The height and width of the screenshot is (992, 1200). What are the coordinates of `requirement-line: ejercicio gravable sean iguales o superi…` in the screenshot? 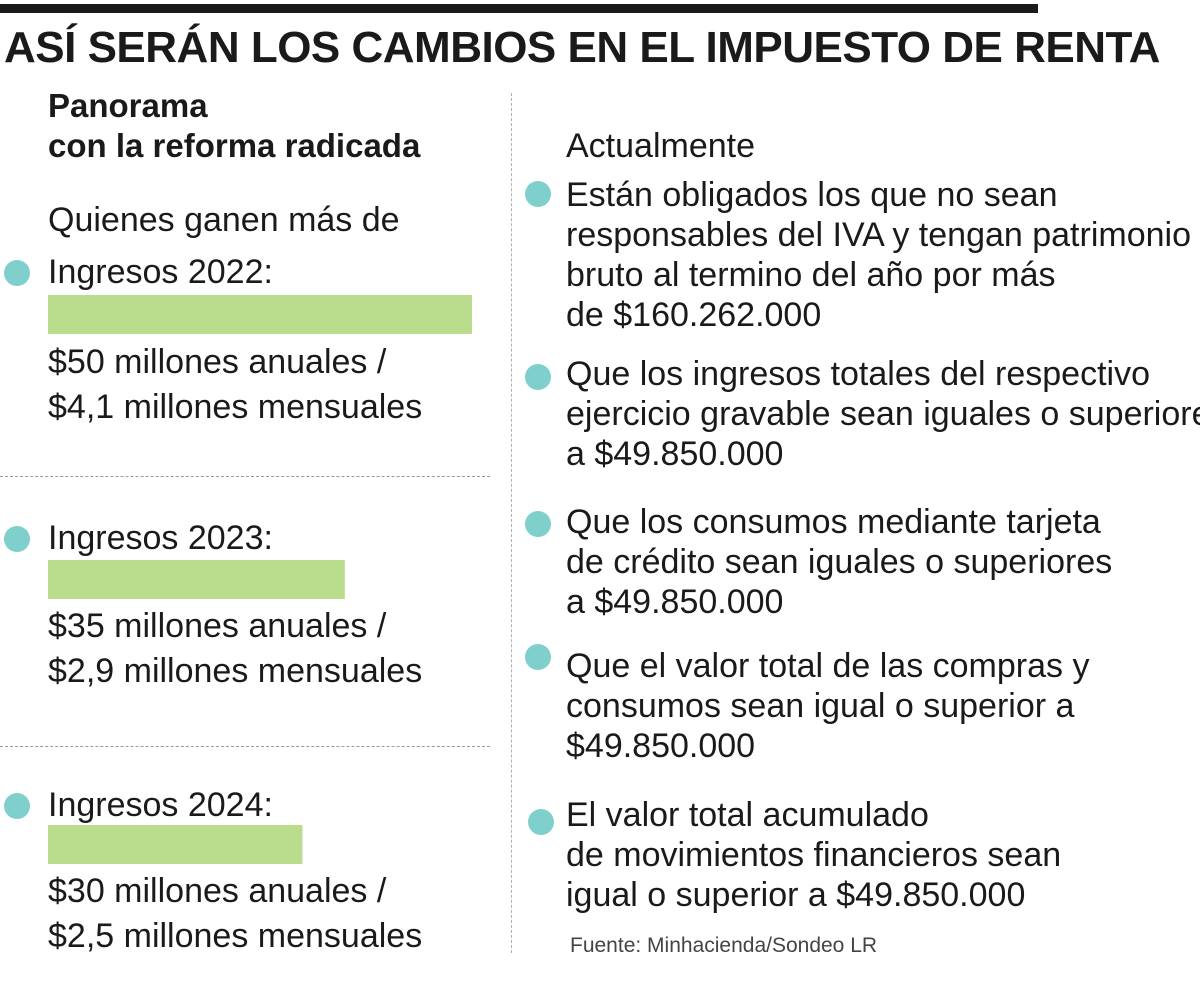 It's located at (883, 414).